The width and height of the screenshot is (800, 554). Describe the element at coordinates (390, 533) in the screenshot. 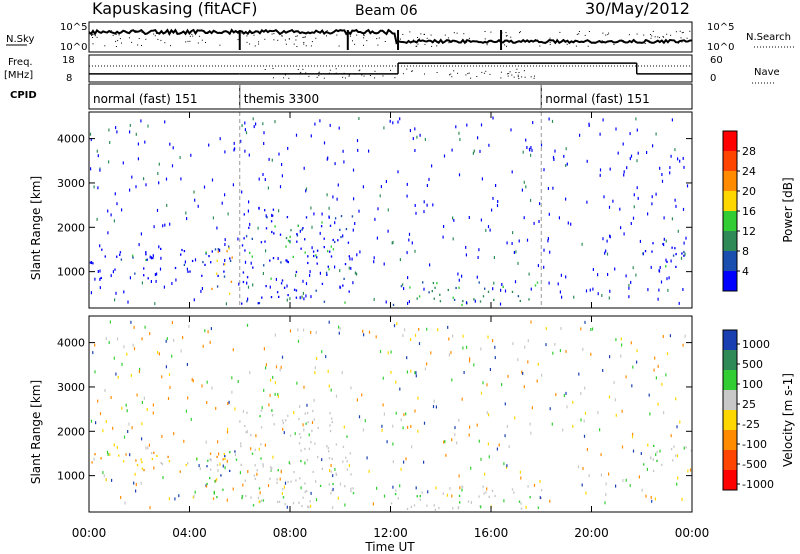

I see `x-tick-label: 12:00` at that location.